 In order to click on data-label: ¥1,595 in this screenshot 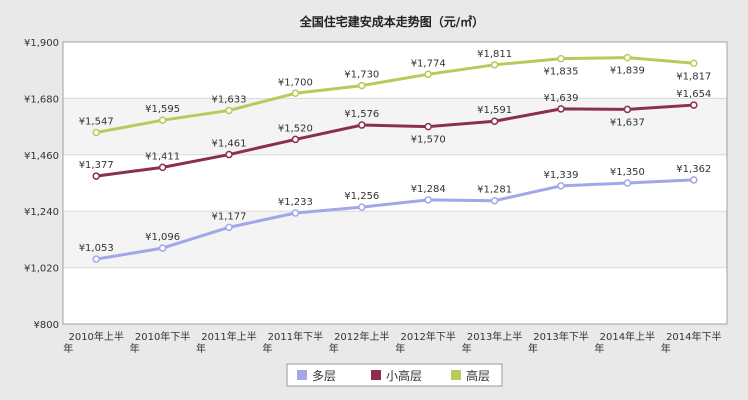, I will do `click(162, 109)`.